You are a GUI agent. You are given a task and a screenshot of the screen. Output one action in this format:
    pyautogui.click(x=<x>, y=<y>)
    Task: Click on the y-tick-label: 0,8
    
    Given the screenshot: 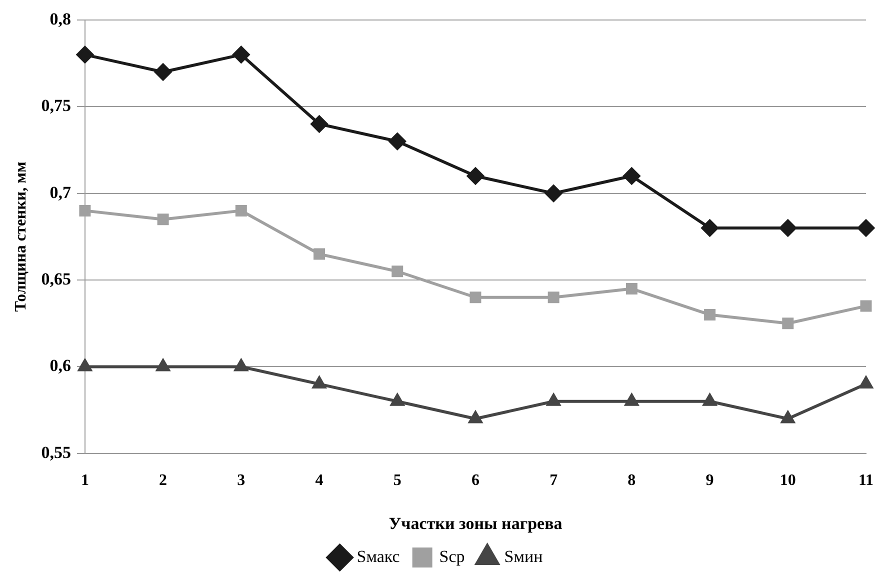 What is the action you would take?
    pyautogui.click(x=60, y=18)
    